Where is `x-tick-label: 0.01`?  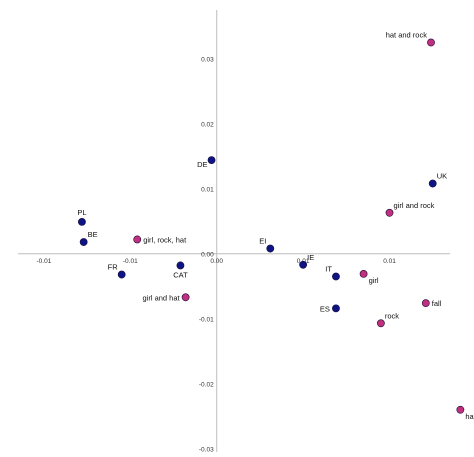
x-tick-label: 0.01 is located at coordinates (389, 261).